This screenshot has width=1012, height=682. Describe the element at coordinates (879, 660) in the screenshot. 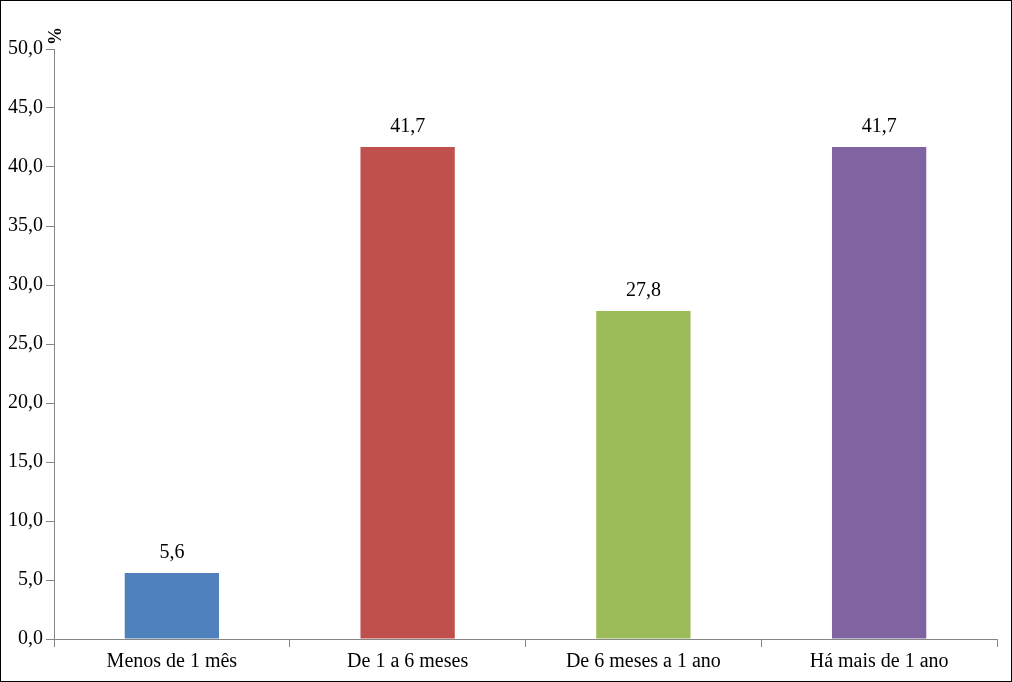

I see `x-tick-label: Há mais de 1 ano` at that location.